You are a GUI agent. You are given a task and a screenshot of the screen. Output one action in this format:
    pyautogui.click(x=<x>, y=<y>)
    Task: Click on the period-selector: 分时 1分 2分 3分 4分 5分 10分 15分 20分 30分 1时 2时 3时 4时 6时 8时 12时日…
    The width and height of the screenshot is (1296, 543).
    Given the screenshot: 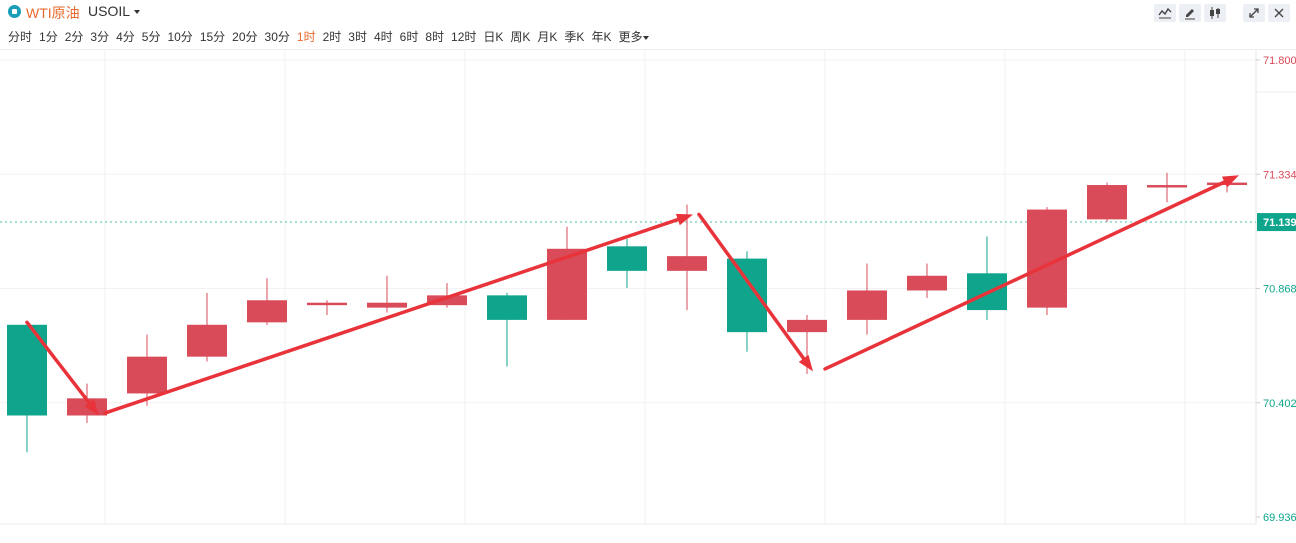 What is the action you would take?
    pyautogui.click(x=332, y=36)
    